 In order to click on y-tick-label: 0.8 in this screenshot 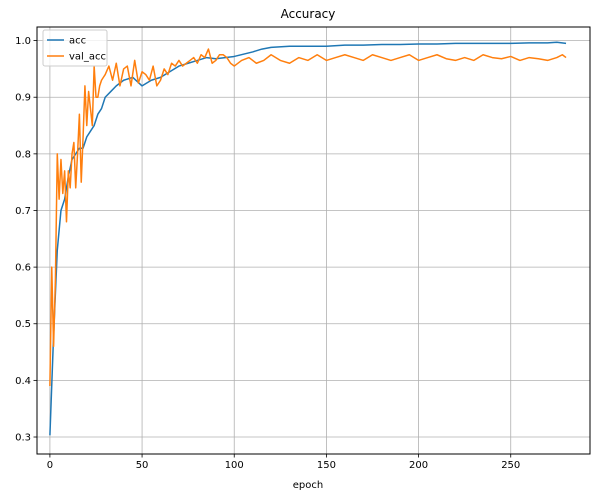, I will do `click(23, 154)`.